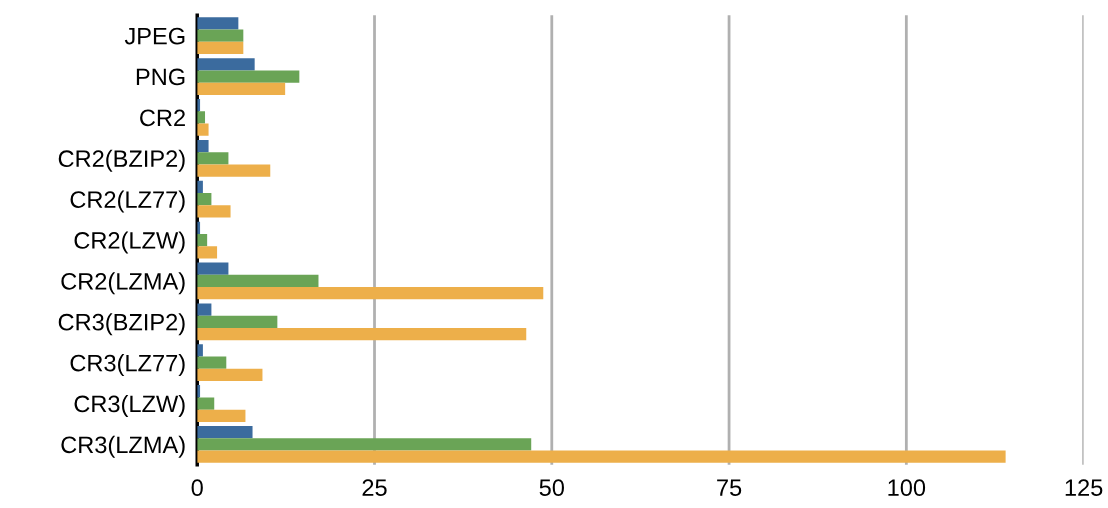 The width and height of the screenshot is (1108, 508). What do you see at coordinates (129, 405) in the screenshot?
I see `y-tick-label: CR3(LZW)` at bounding box center [129, 405].